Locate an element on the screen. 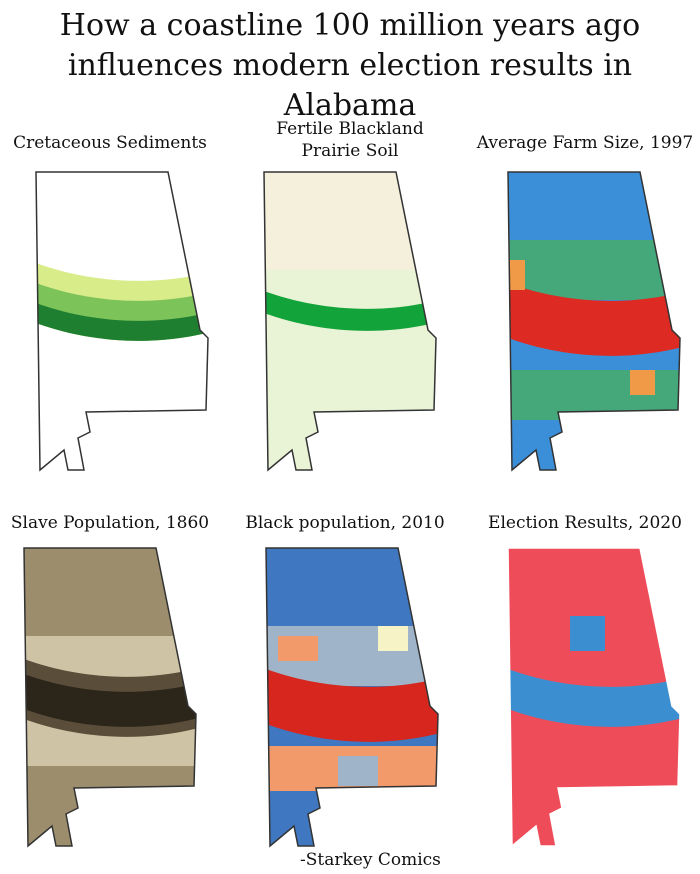 Image resolution: width=700 pixels, height=874 pixels. coast-region is located at coordinates (594, 445).